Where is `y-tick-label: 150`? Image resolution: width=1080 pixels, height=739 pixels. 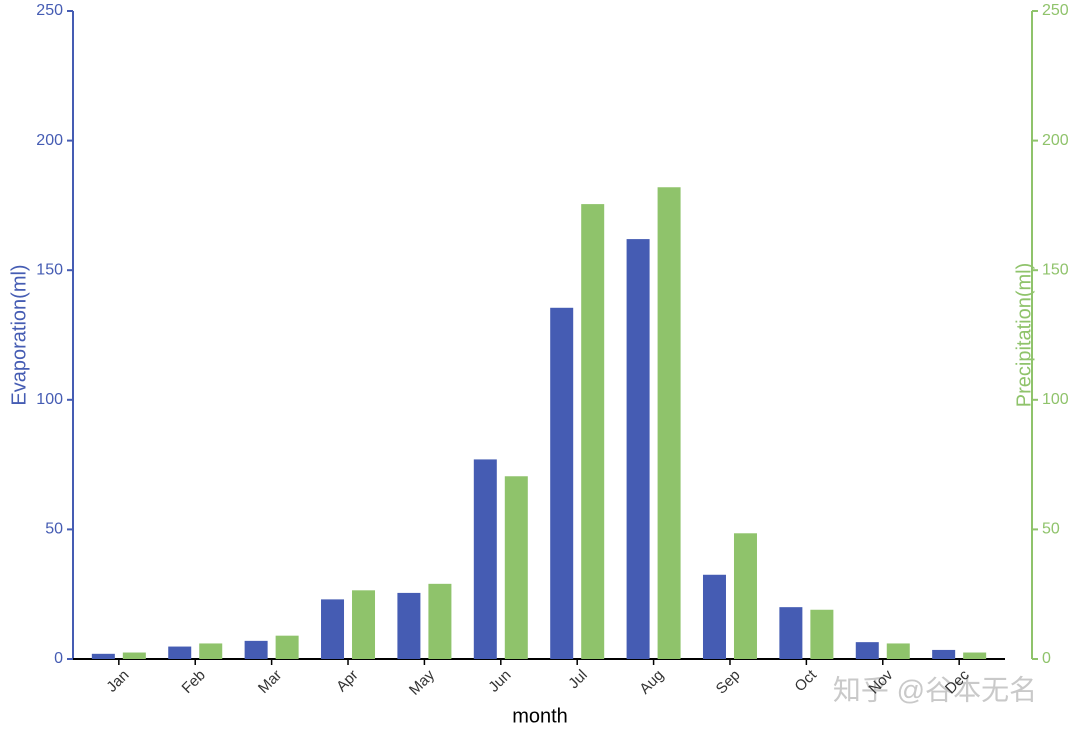
y-tick-label: 150 is located at coordinates (49, 269).